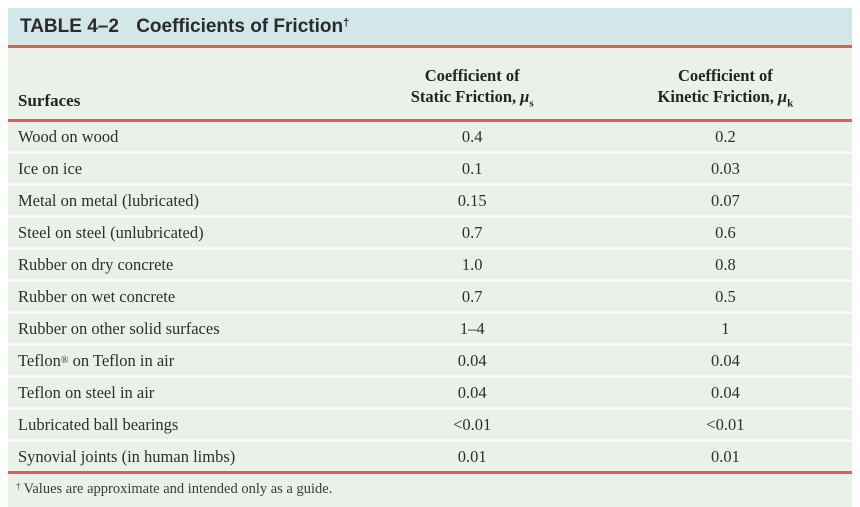  What do you see at coordinates (177, 456) in the screenshot?
I see `surface-cell: Synovial joints (in human limbs)` at bounding box center [177, 456].